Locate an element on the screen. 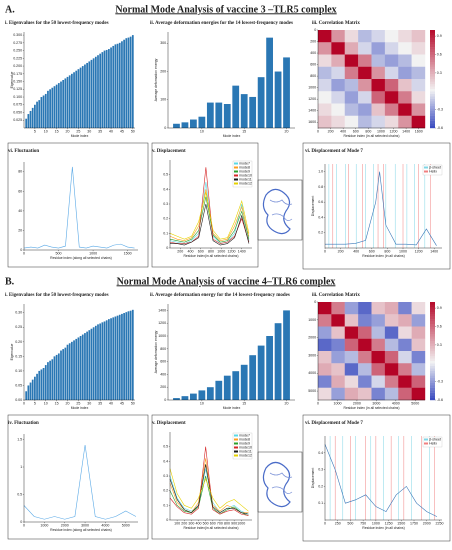 Image resolution: width=452 pixels, height=550 pixels. x-axis-label: Residue index (in all chains) is located at coordinates (383, 256).